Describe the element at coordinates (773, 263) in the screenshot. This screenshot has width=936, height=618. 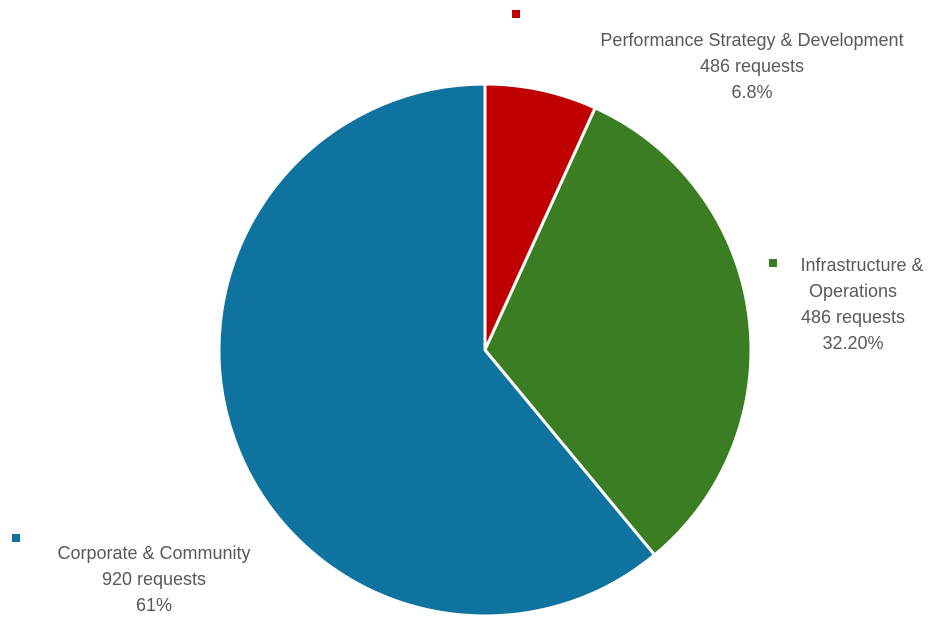
I see `infrastructure-label-swatch` at that location.